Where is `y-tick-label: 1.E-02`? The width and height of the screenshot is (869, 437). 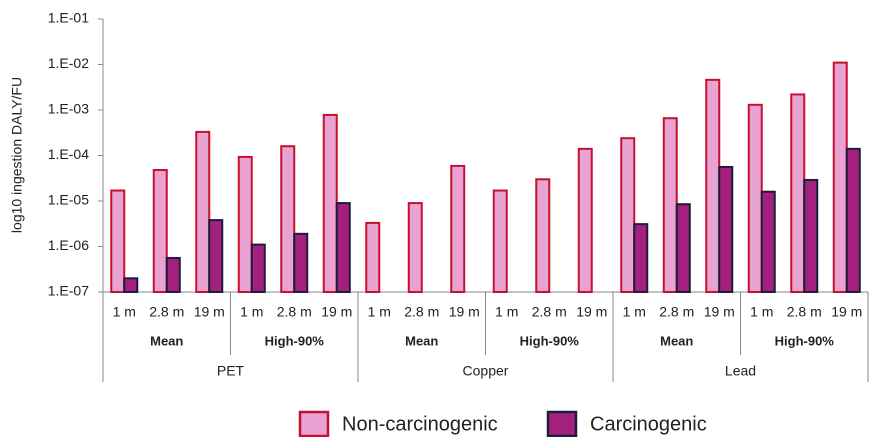
y-tick-label: 1.E-02 is located at coordinates (68, 63).